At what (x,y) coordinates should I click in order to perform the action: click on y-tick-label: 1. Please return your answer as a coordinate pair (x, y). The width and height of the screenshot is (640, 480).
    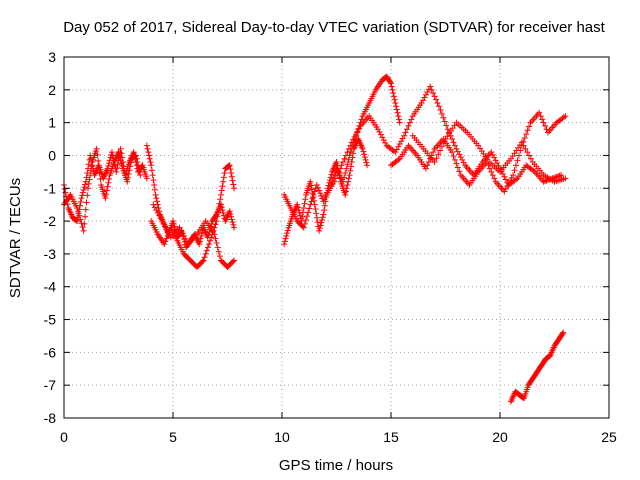
    Looking at the image, I should click on (52, 123).